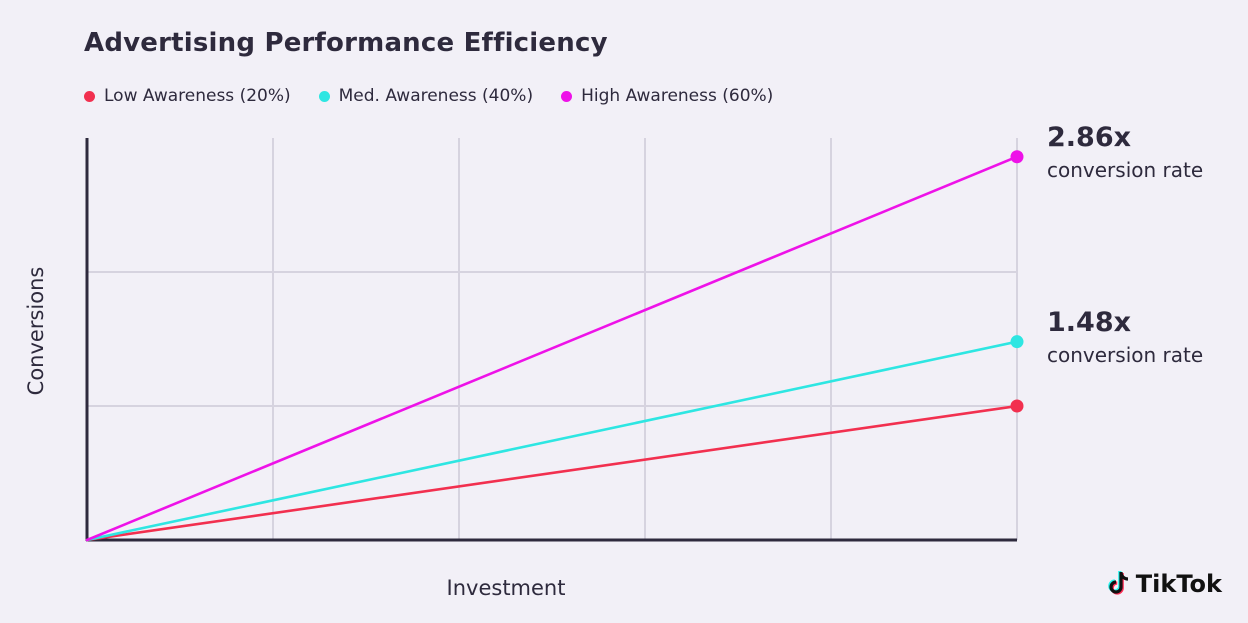 Image resolution: width=1248 pixels, height=623 pixels. What do you see at coordinates (197, 96) in the screenshot?
I see `legend-label-low: Low Awareness (20%)` at bounding box center [197, 96].